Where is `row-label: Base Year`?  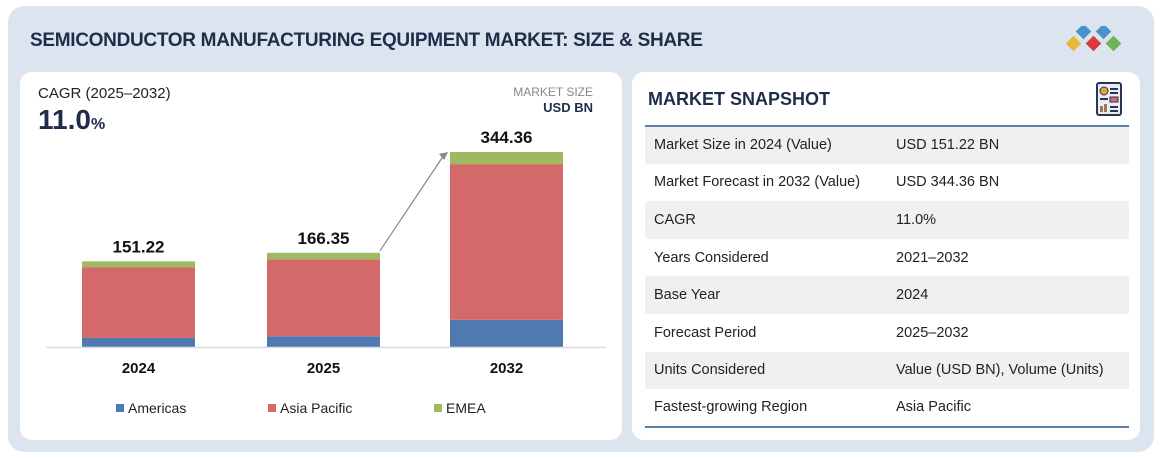
row-label: Base Year is located at coordinates (766, 295).